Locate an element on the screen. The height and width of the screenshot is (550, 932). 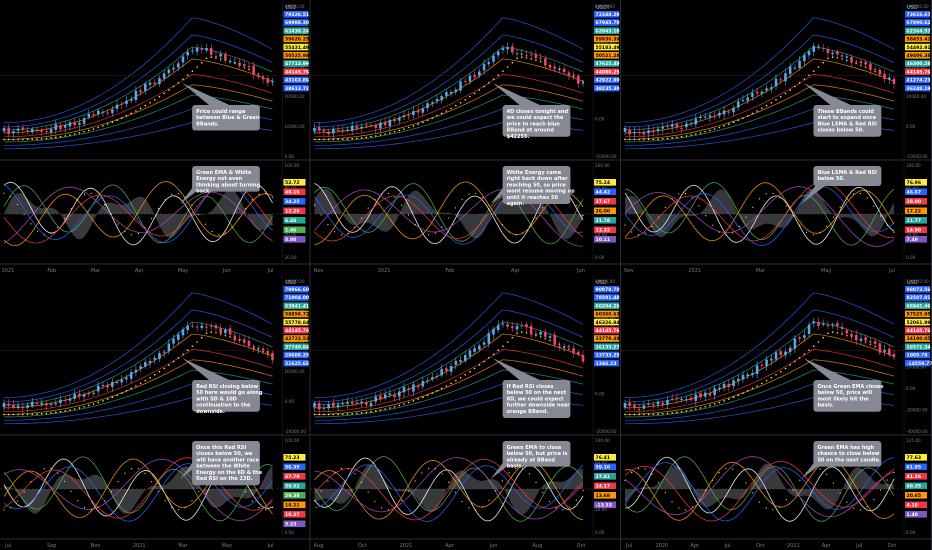
currency-label: USD is located at coordinates (912, 8).